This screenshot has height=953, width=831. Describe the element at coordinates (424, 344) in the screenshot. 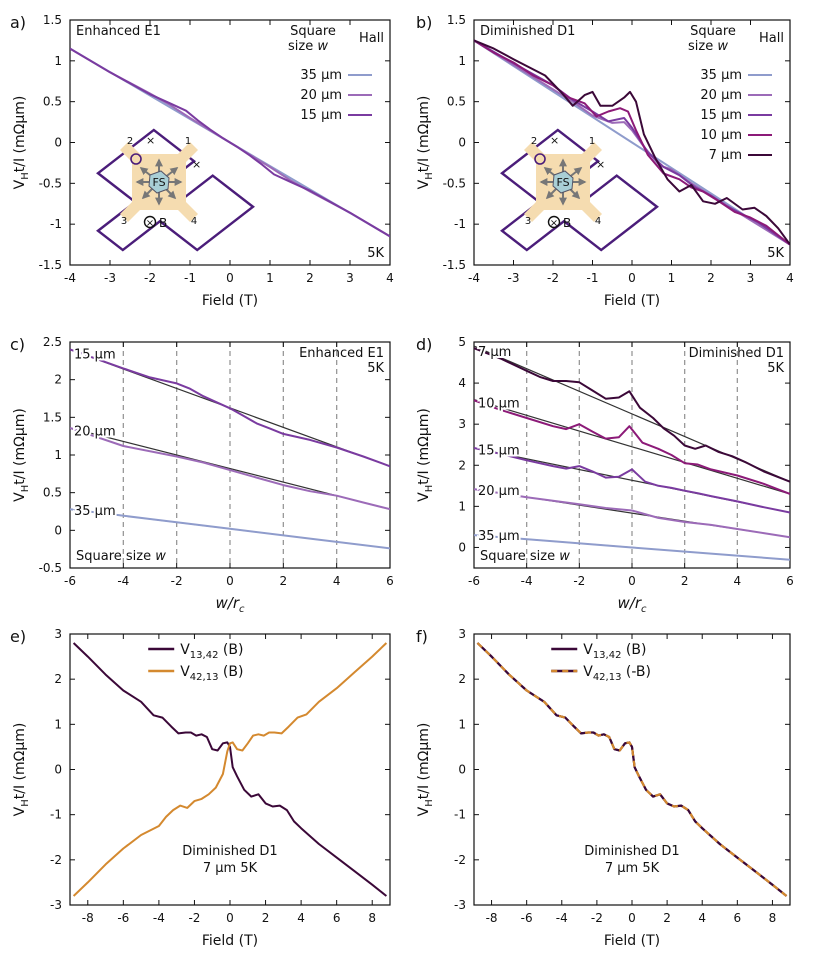

I see `panel-label: d)` at that location.